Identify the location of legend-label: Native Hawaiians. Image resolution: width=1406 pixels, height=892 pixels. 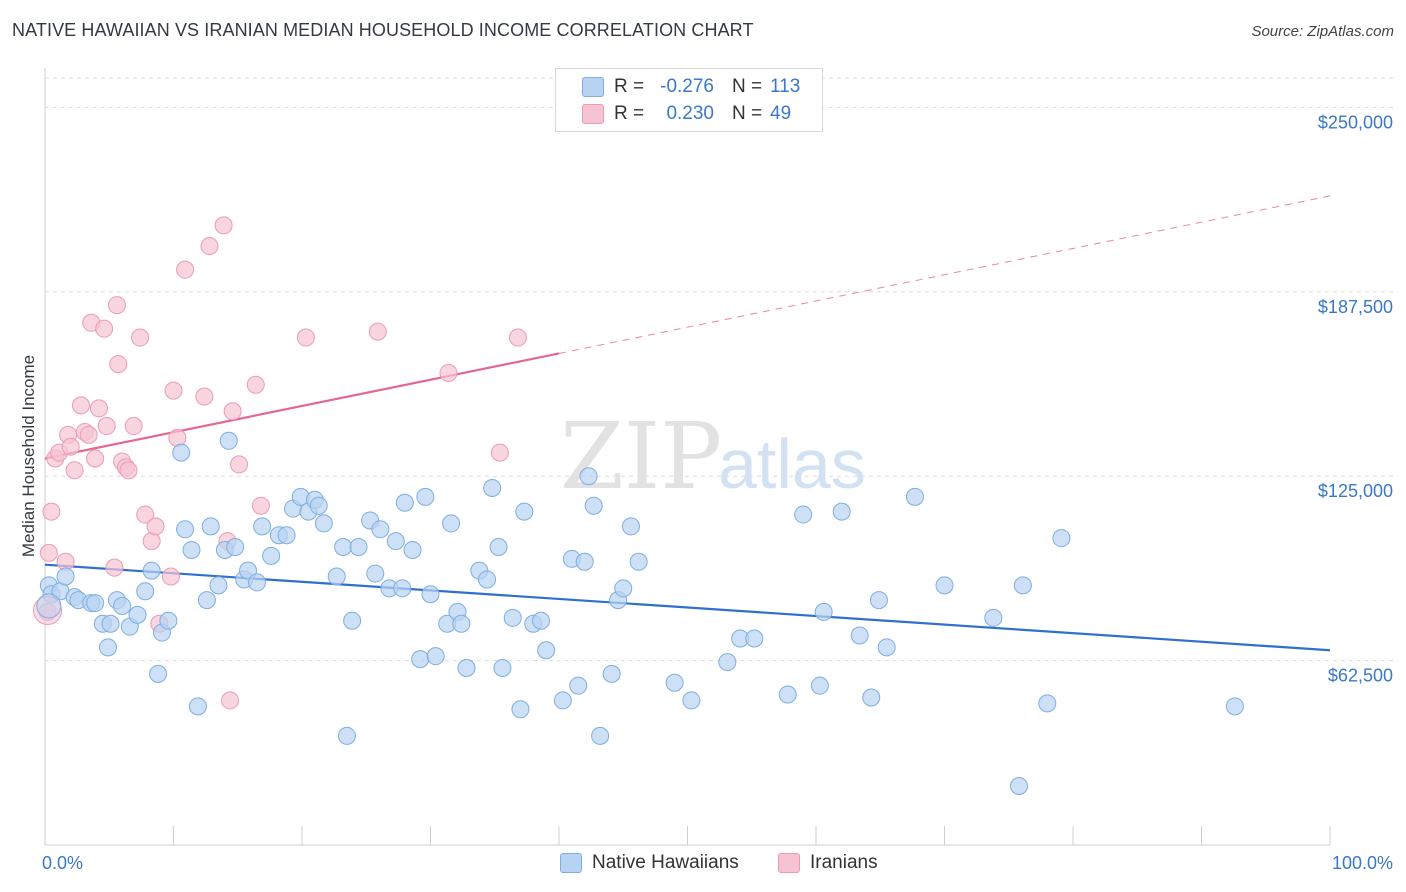
(665, 862).